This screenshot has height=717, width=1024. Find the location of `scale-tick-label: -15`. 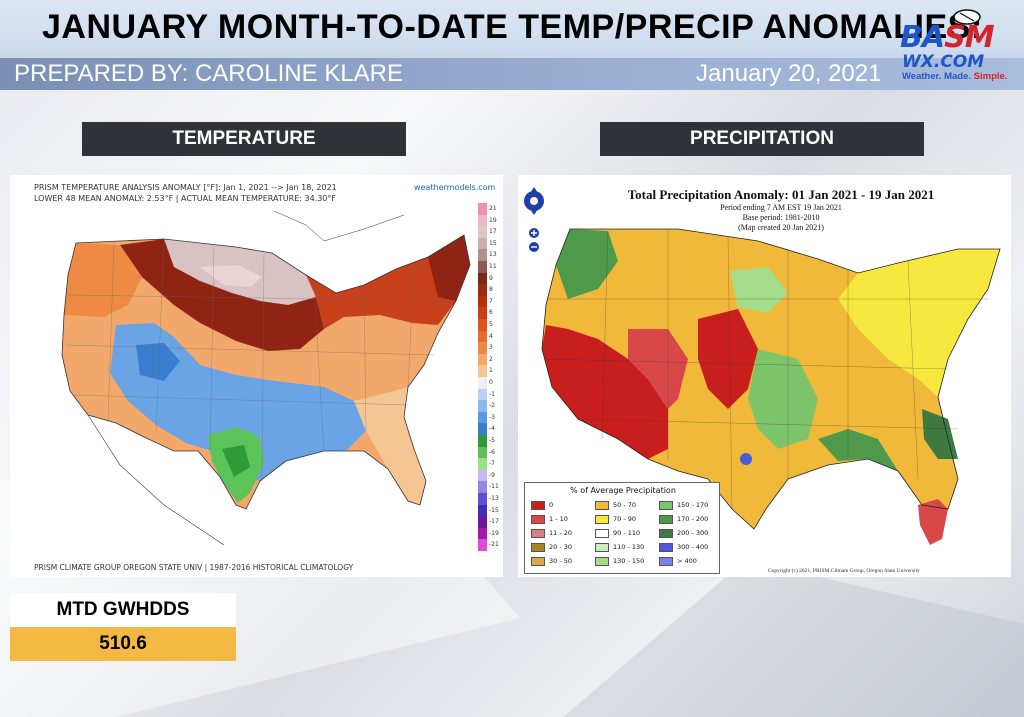

scale-tick-label: -15 is located at coordinates (494, 510).